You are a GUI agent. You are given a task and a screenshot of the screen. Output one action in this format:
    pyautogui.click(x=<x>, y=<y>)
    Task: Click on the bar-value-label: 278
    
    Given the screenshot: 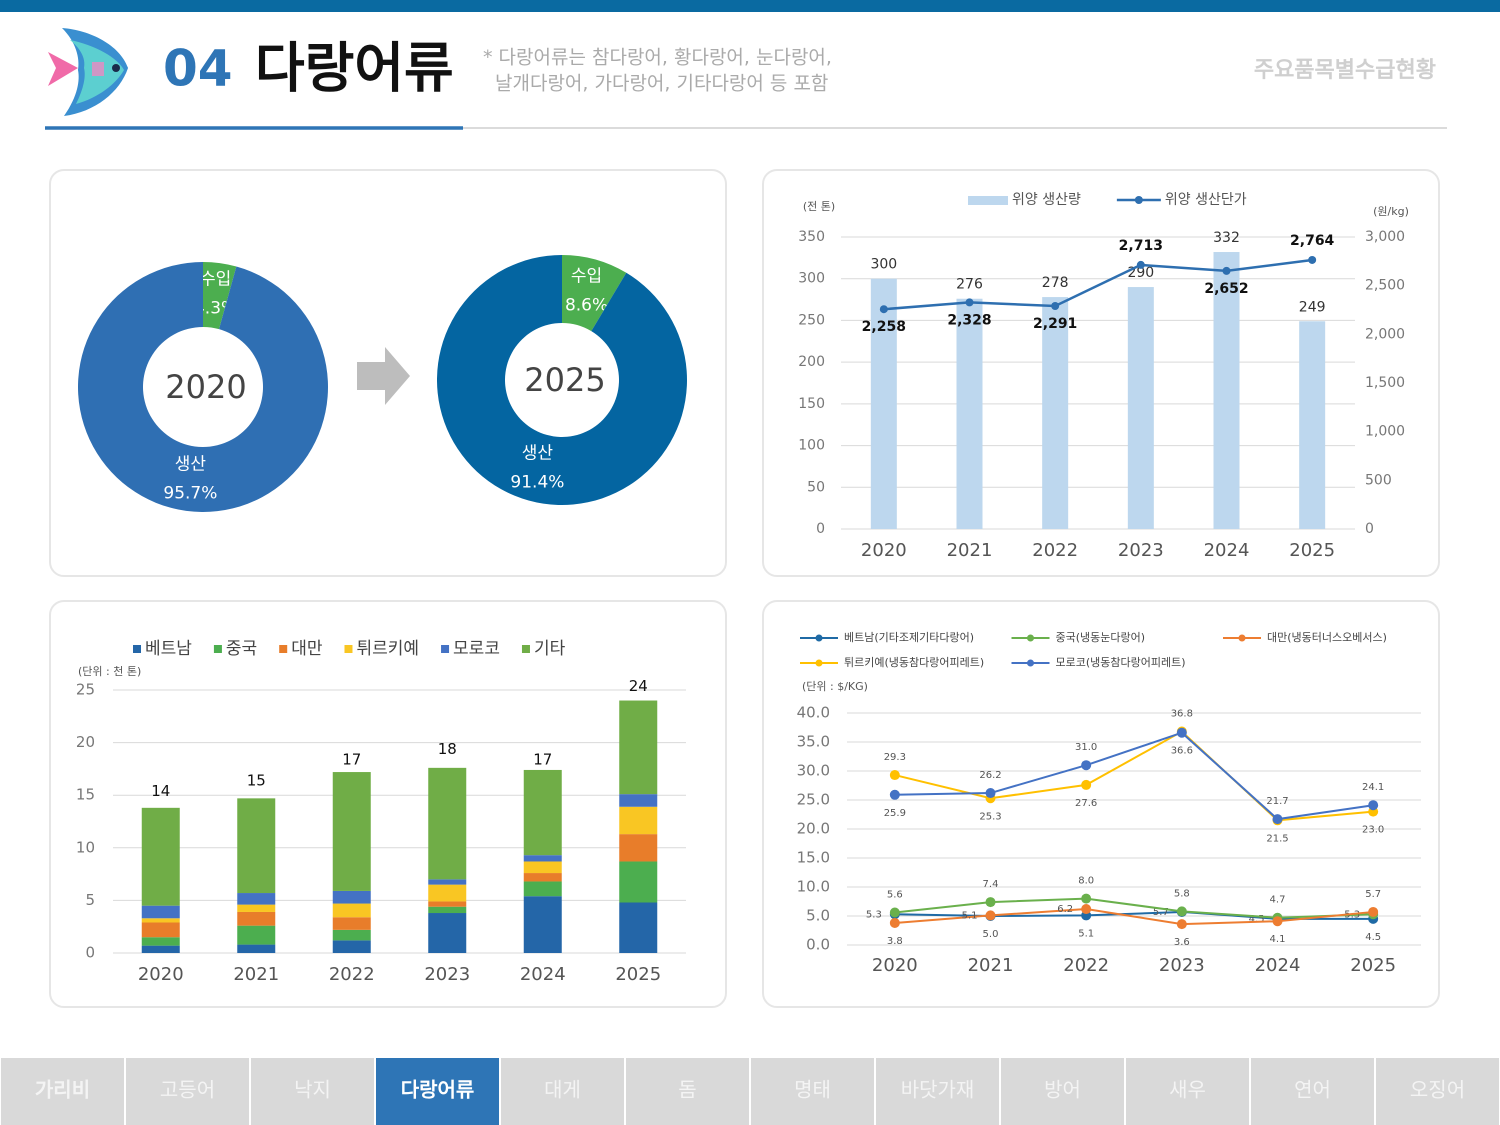 What is the action you would take?
    pyautogui.click(x=1055, y=283)
    